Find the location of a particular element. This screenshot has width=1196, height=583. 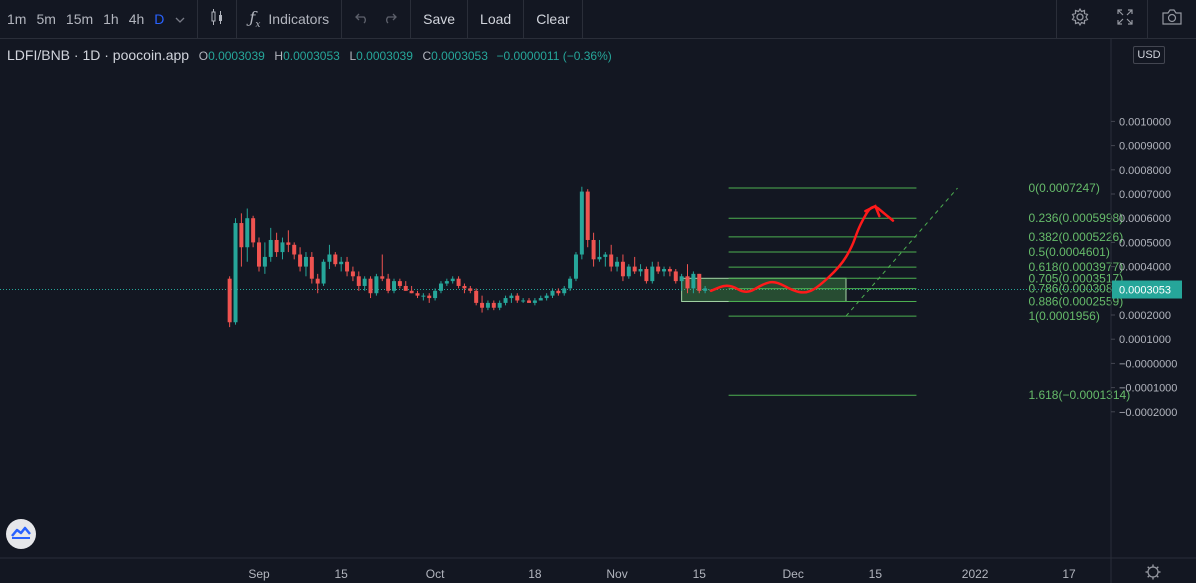

close-label: C is located at coordinates (427, 56).